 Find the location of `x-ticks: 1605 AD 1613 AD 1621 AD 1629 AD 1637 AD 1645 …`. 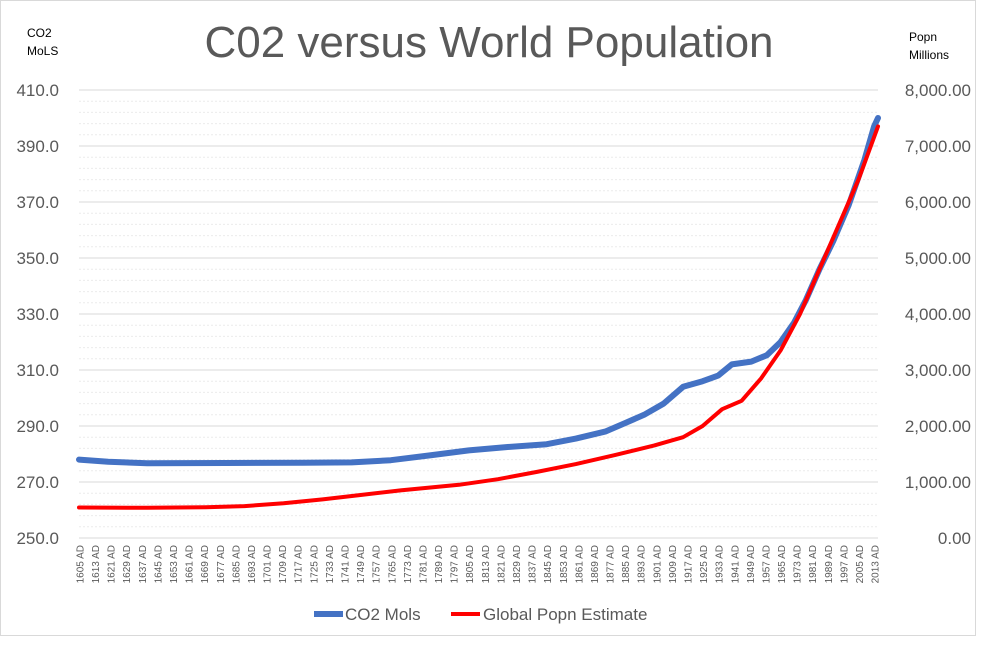

x-ticks: 1605 AD 1613 AD 1621 AD 1629 AD 1637 AD 1645 … is located at coordinates (479, 564).